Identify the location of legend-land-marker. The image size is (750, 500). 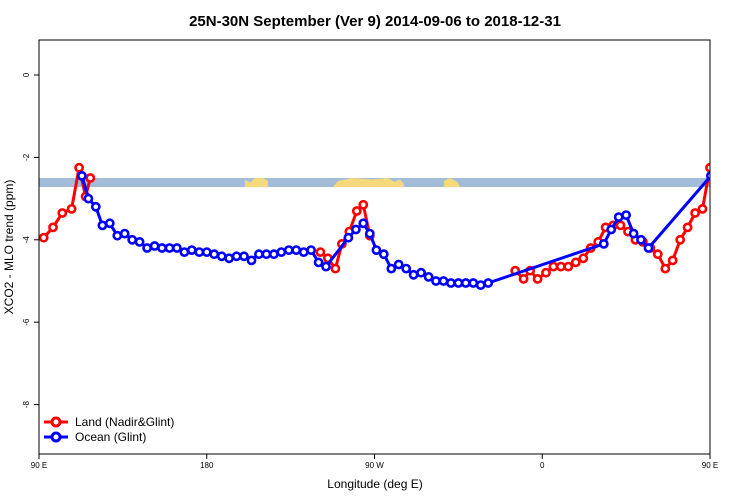
(56, 422).